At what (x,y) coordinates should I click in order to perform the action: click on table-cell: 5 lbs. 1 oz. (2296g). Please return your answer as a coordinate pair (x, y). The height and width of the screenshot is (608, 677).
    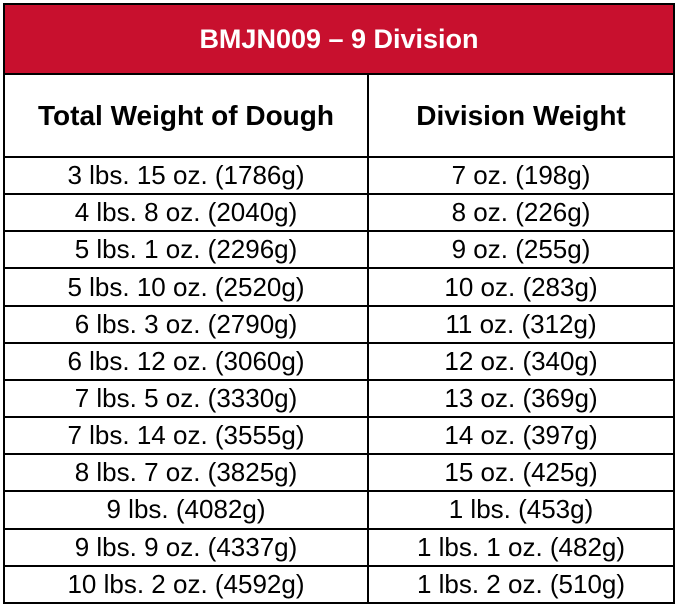
    Looking at the image, I should click on (186, 250).